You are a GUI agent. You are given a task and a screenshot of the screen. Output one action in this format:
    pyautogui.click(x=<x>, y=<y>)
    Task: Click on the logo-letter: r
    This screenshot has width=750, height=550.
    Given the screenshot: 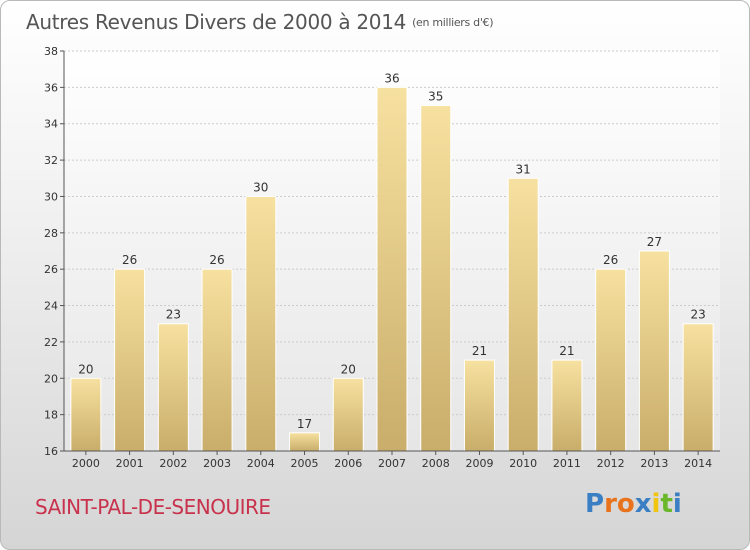 What is the action you would take?
    pyautogui.click(x=610, y=504)
    